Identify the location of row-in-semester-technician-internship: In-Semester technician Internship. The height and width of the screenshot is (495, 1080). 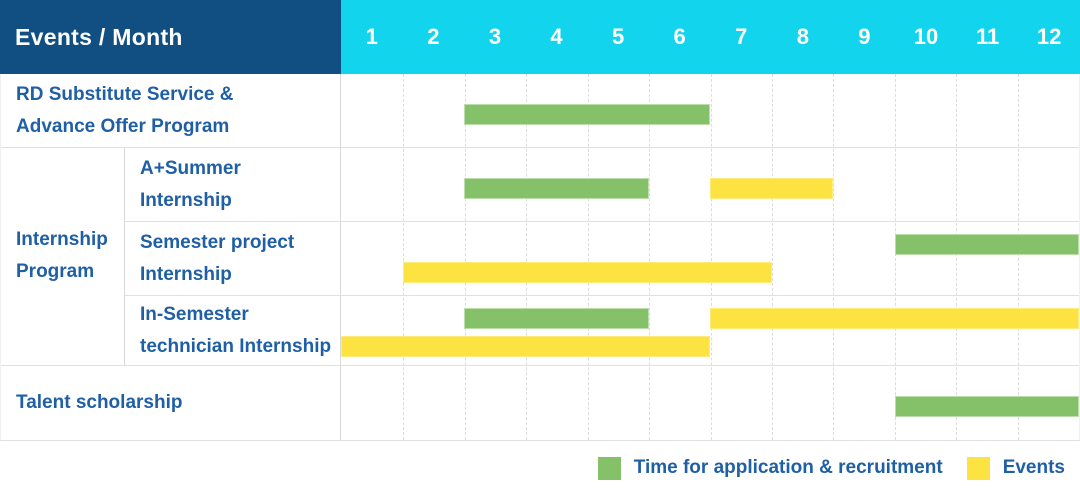
(540, 330).